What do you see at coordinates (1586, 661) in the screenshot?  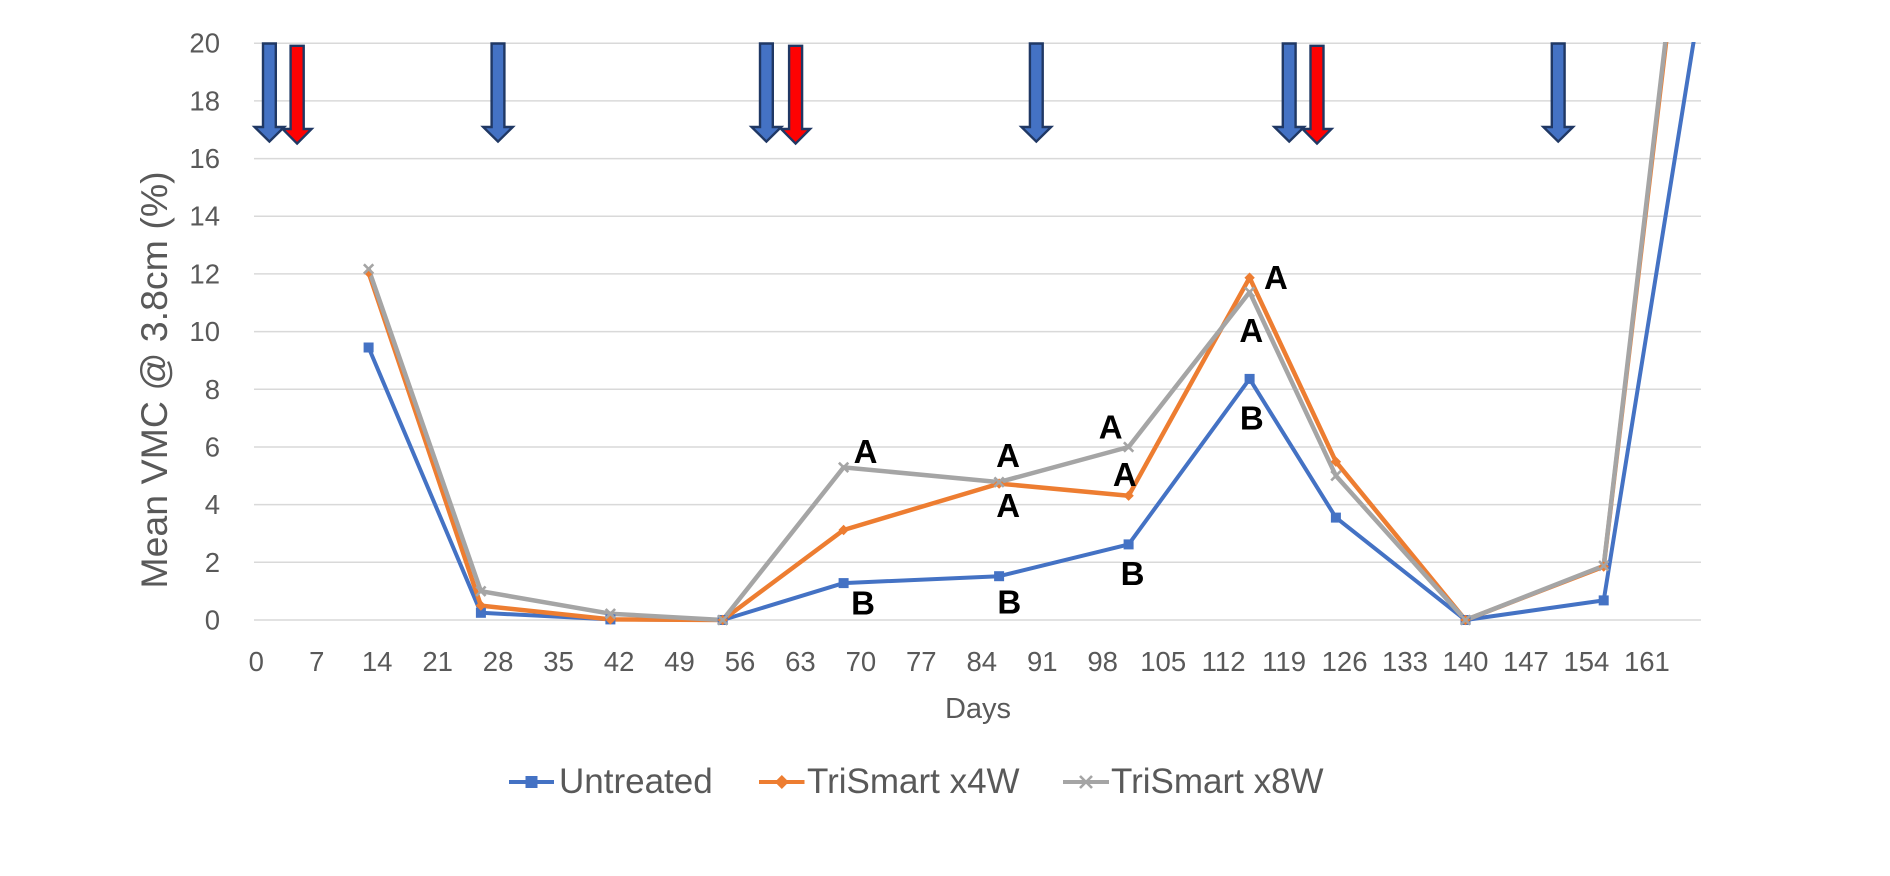 I see `svg-text: 154` at bounding box center [1586, 661].